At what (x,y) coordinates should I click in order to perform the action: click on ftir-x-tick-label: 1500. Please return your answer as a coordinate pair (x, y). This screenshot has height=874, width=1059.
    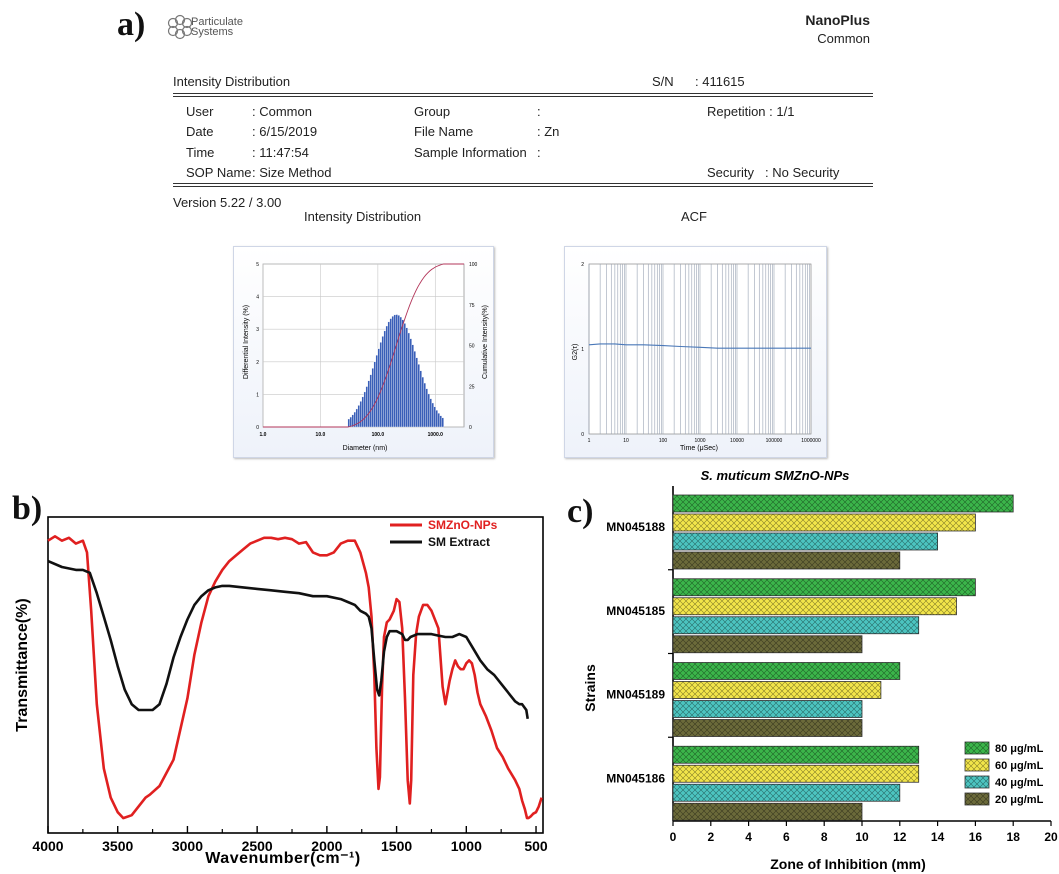
    Looking at the image, I should click on (396, 846).